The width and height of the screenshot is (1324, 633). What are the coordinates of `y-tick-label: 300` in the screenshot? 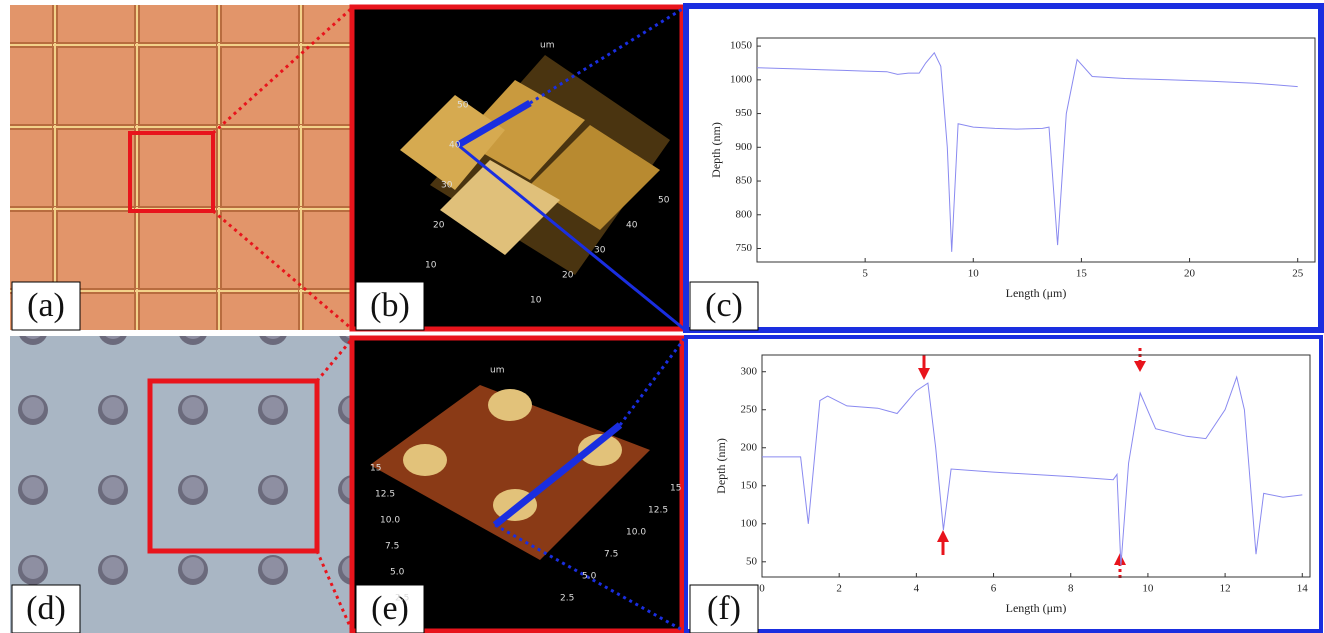 It's located at (749, 371).